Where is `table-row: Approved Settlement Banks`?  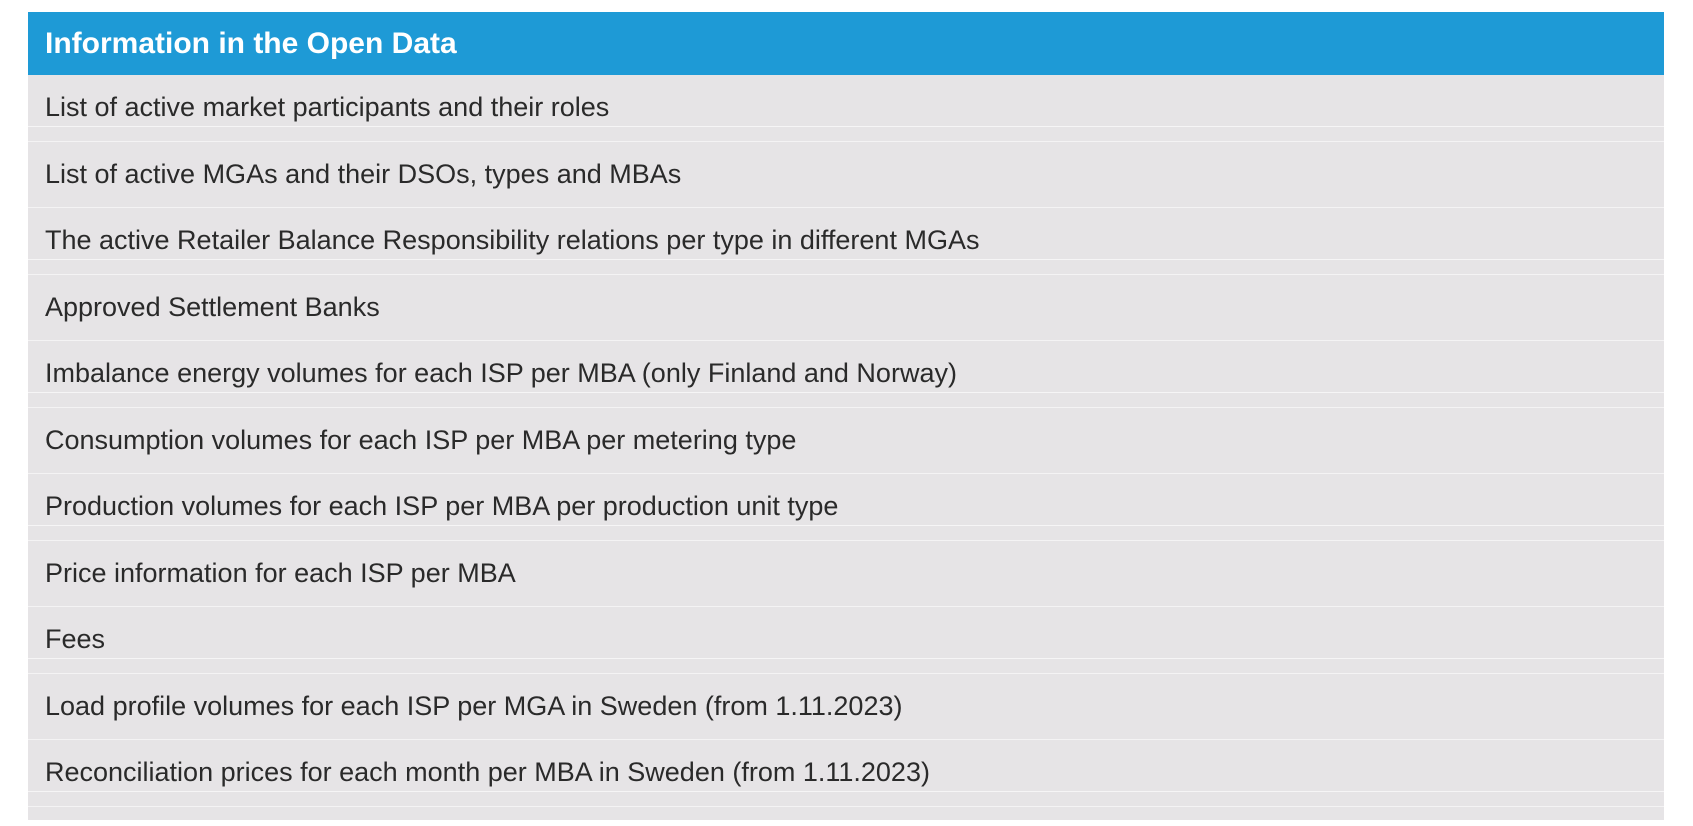 table-row: Approved Settlement Banks is located at coordinates (846, 307).